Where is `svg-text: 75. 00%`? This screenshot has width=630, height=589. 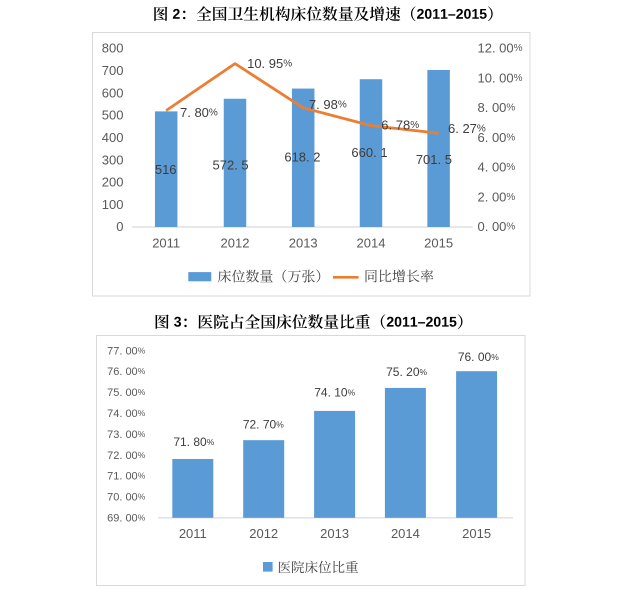 svg-text: 75. 00% is located at coordinates (126, 393).